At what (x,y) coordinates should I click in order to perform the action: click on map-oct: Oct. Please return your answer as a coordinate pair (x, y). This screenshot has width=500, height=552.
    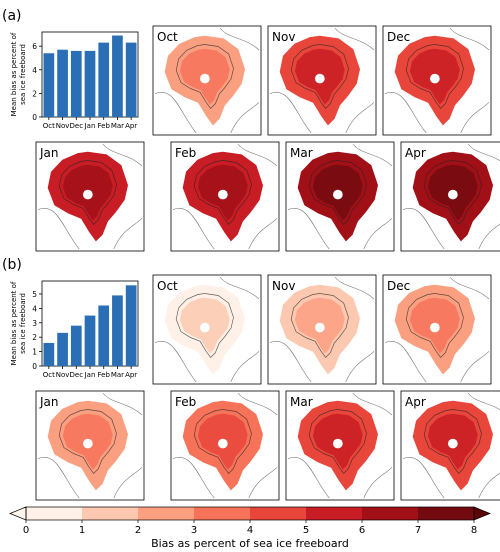
    Looking at the image, I should click on (207, 329).